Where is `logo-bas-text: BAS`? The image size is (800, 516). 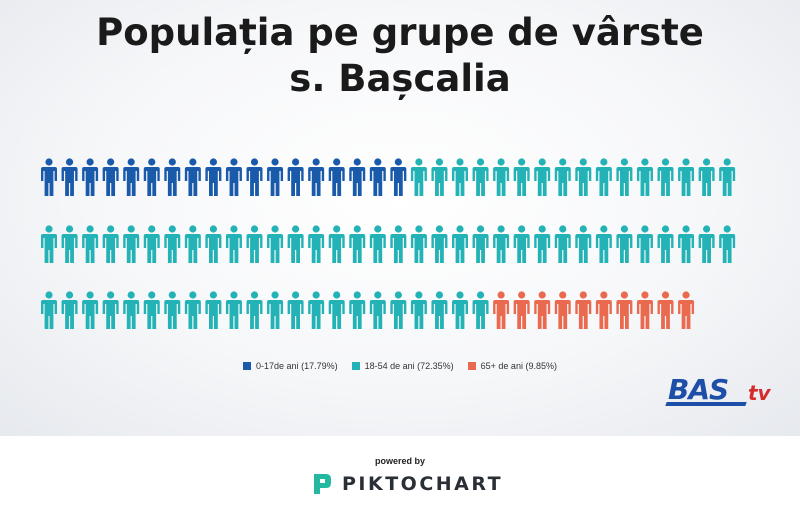 logo-bas-text: BAS is located at coordinates (698, 389).